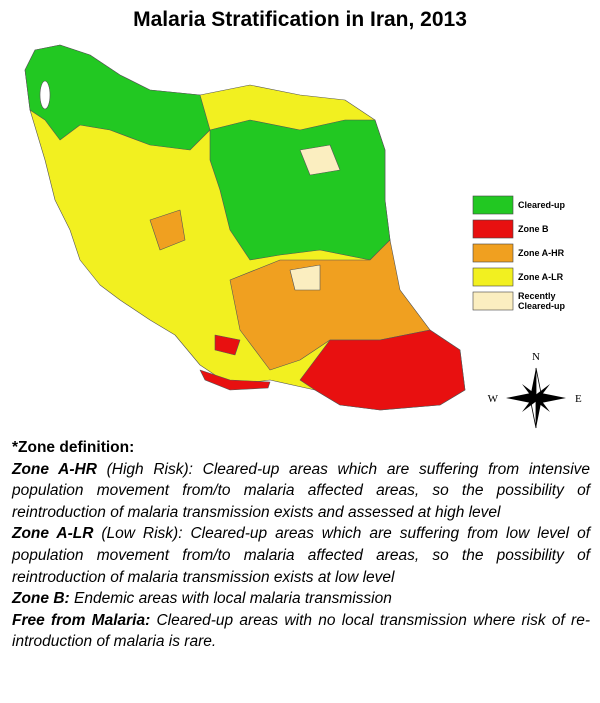 The height and width of the screenshot is (703, 600). I want to click on definition-term: Zone A-HR, so click(54, 469).